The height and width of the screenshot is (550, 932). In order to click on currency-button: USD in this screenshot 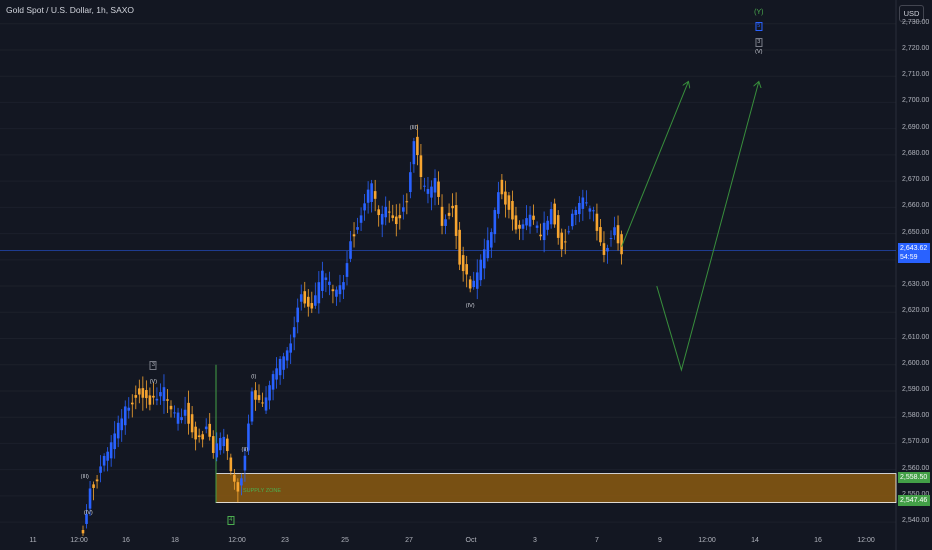, I will do `click(911, 13)`.